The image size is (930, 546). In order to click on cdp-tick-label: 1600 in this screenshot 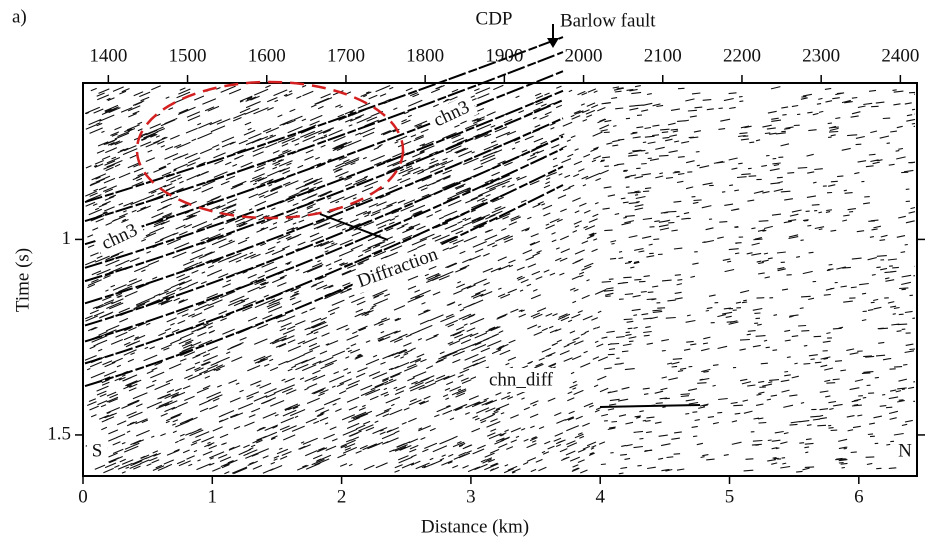, I will do `click(267, 55)`.